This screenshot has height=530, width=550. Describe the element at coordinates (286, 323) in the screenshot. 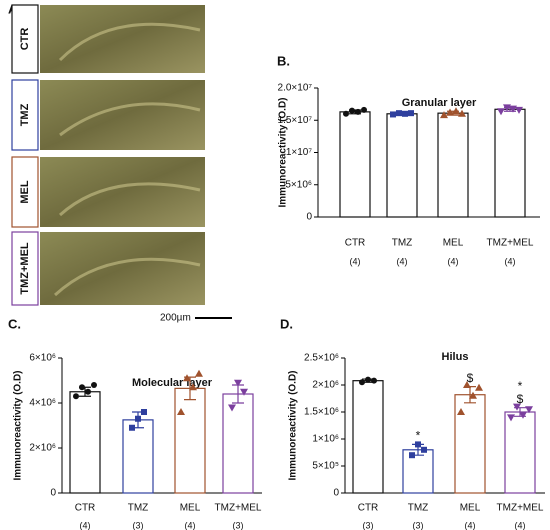

I see `panel-label: D.` at that location.